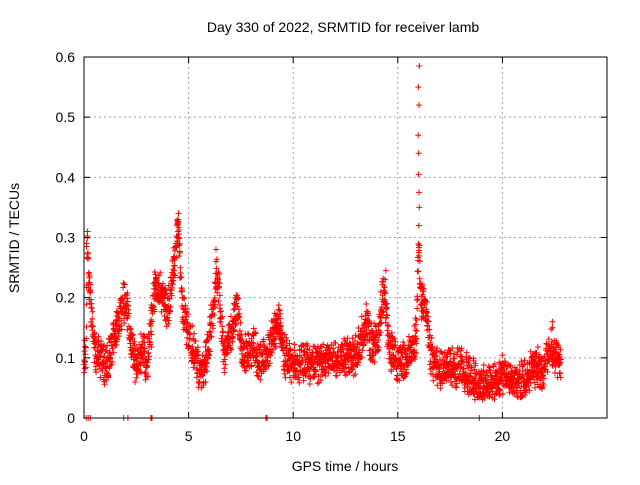 This screenshot has height=485, width=640. Describe the element at coordinates (66, 358) in the screenshot. I see `y-tick-label: 0.1` at that location.